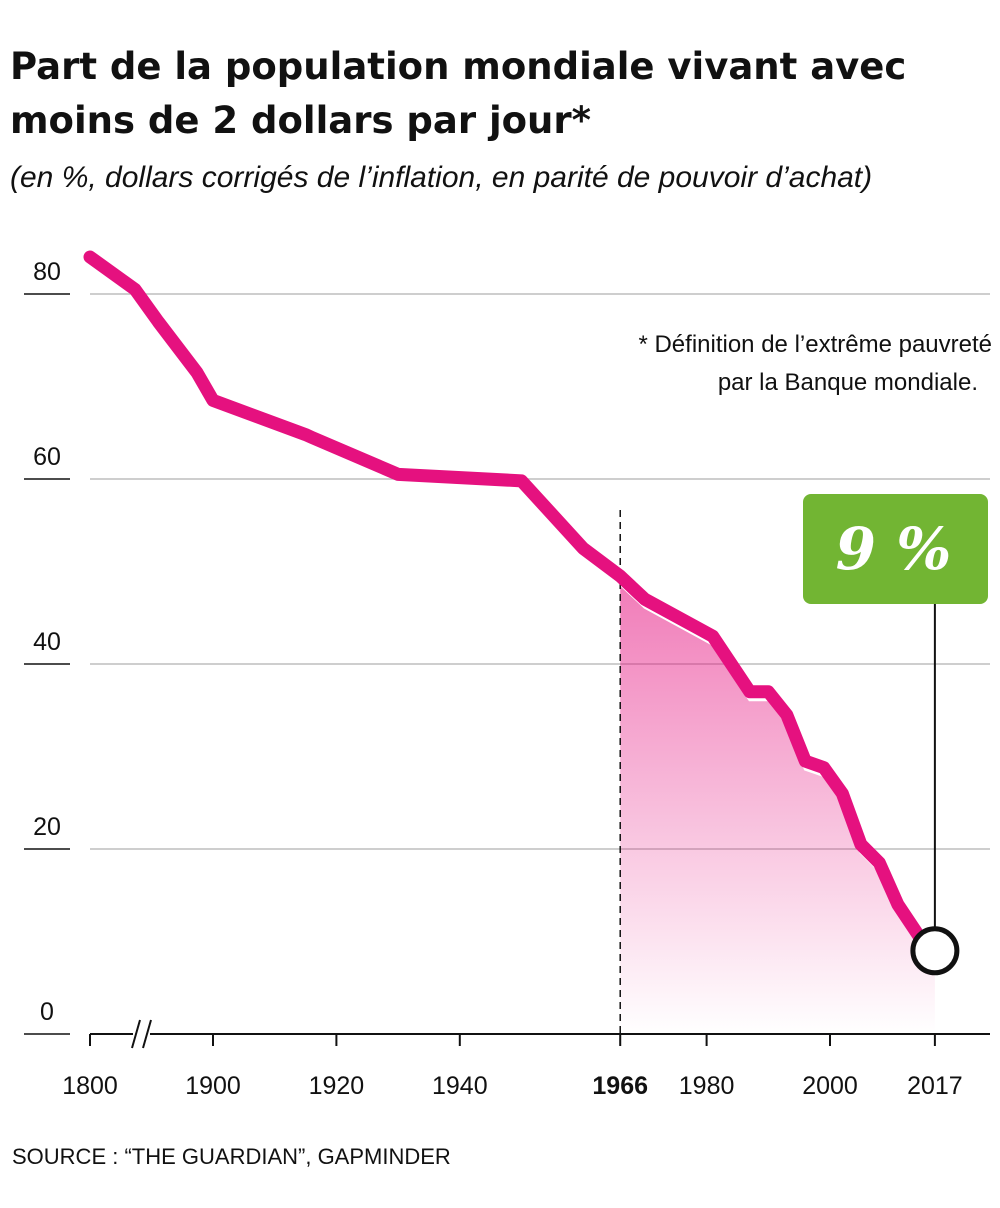 This screenshot has height=1208, width=1000. I want to click on y-tick-label-40: 40, so click(47, 642).